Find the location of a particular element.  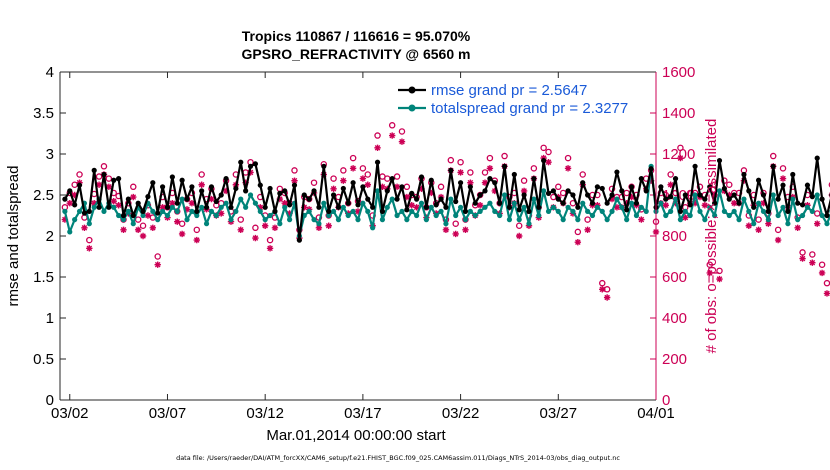

y-tick-label: 1 is located at coordinates (50, 318).